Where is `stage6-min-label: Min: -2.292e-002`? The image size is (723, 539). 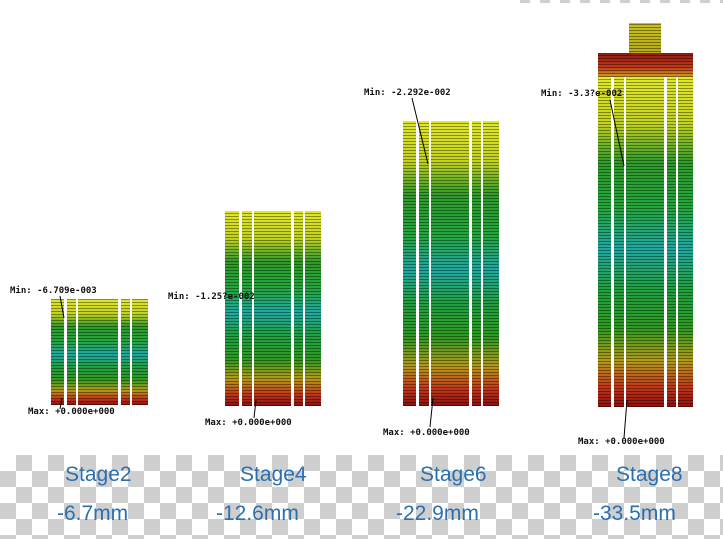 stage6-min-label: Min: -2.292e-002 is located at coordinates (407, 93).